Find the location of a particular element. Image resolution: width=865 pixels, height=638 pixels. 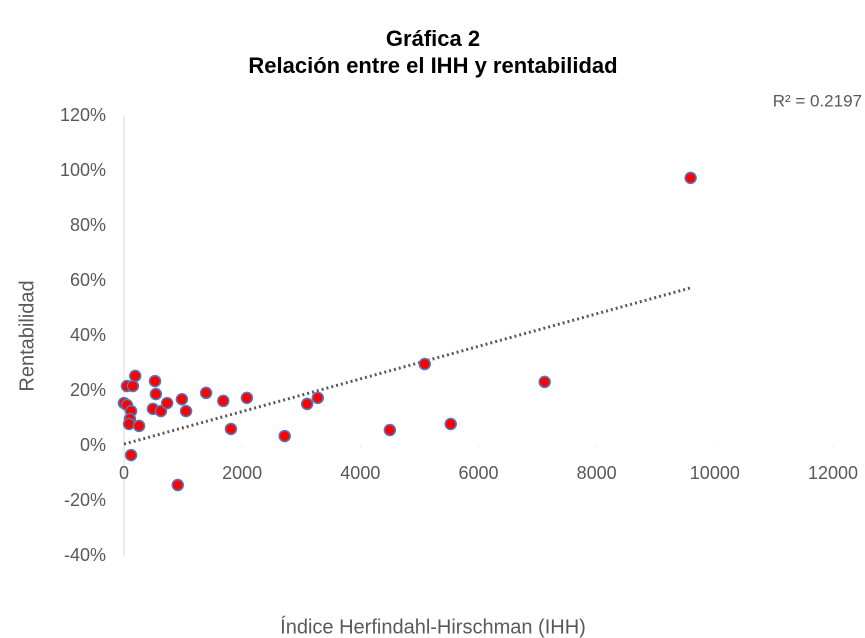

x-axis-label: Índice Herfindahl-Hirschman (IHH) is located at coordinates (433, 626).